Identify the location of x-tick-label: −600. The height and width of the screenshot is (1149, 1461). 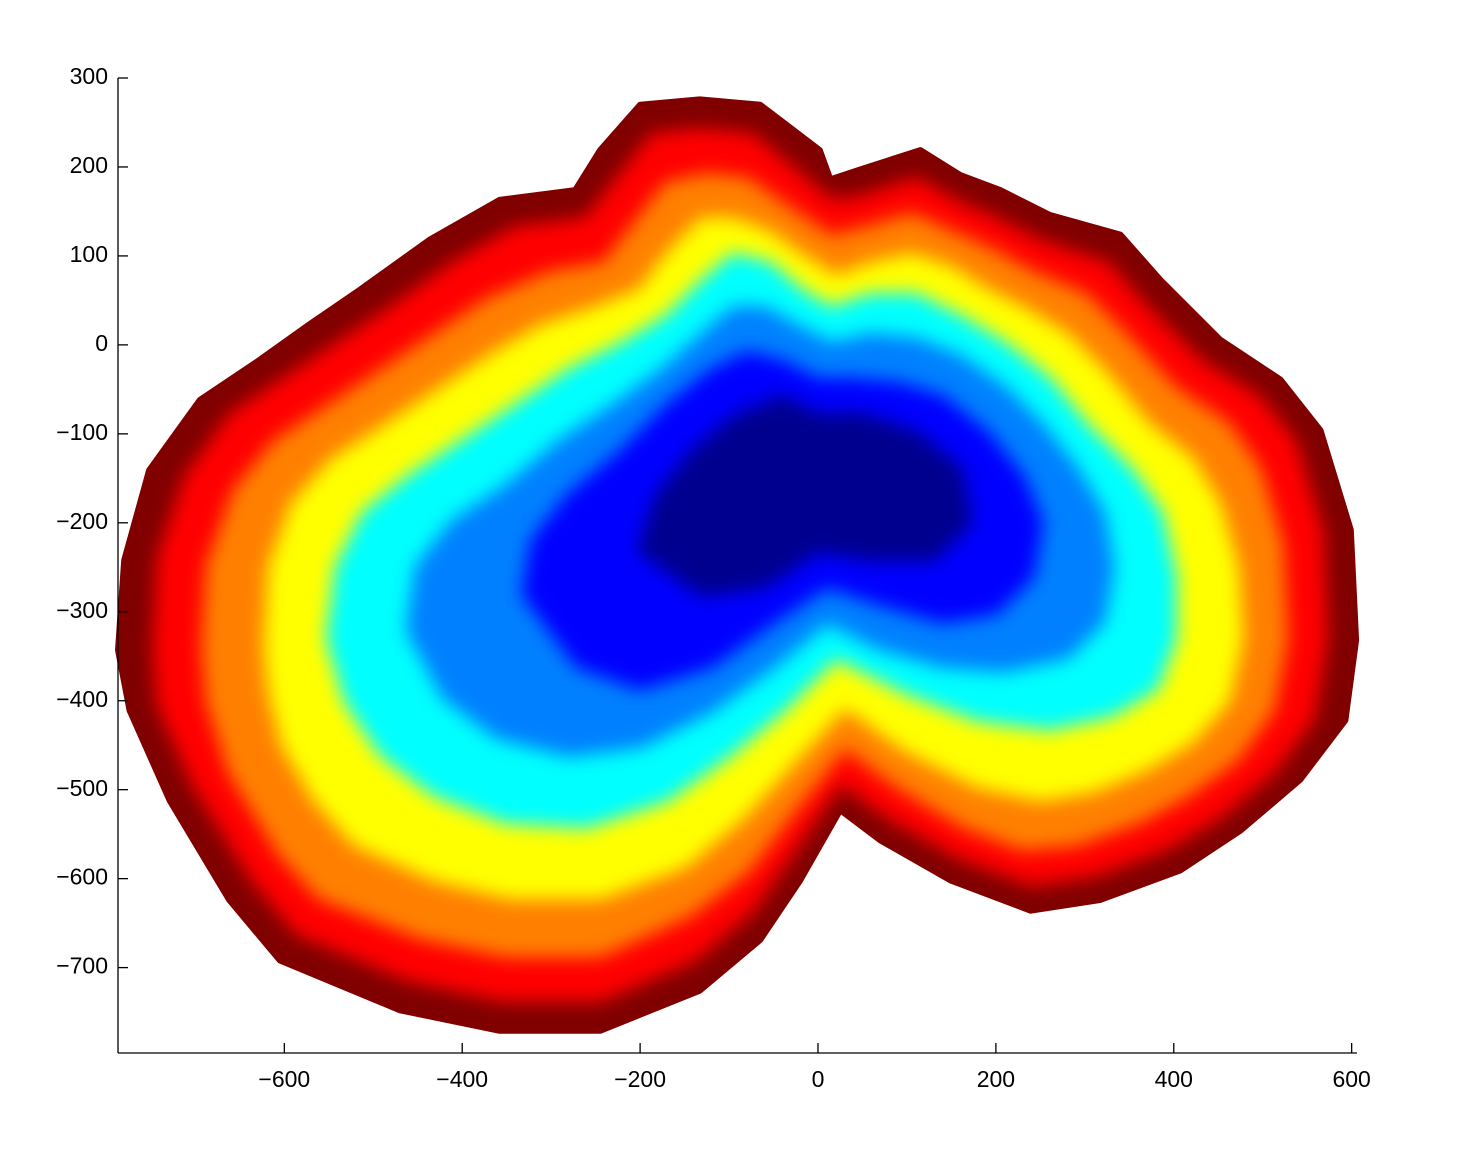
(284, 1079).